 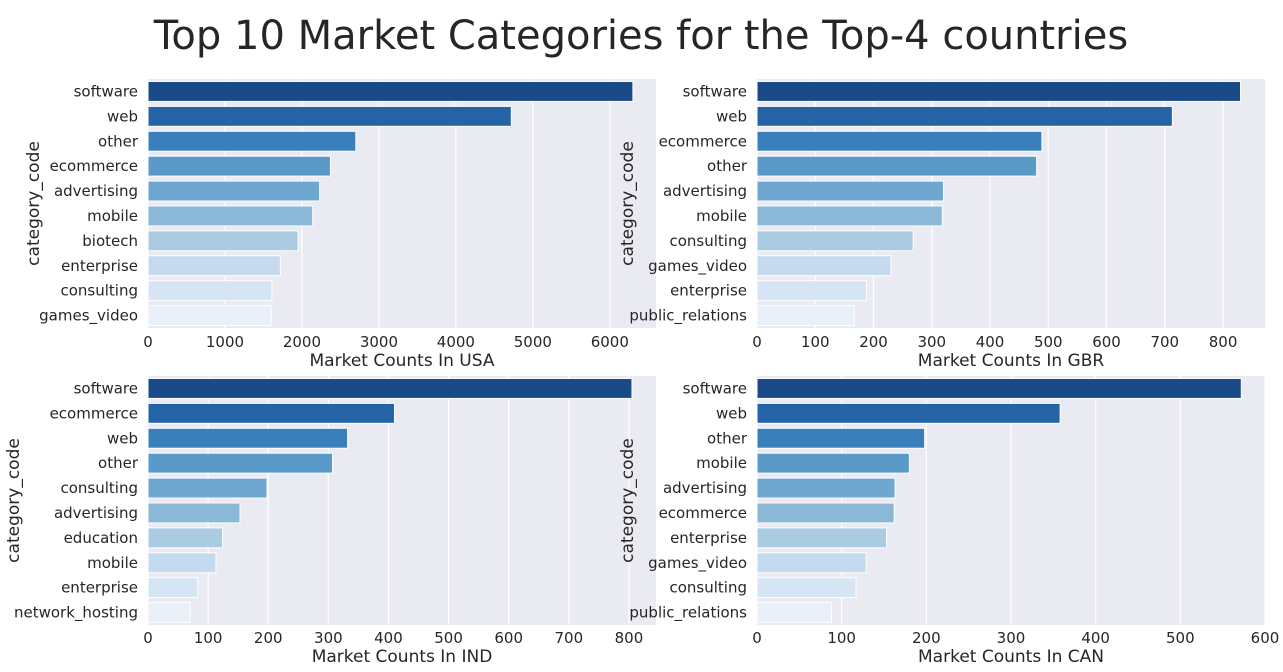 I want to click on xtick-label-usa-1: 1000, so click(x=225, y=342).